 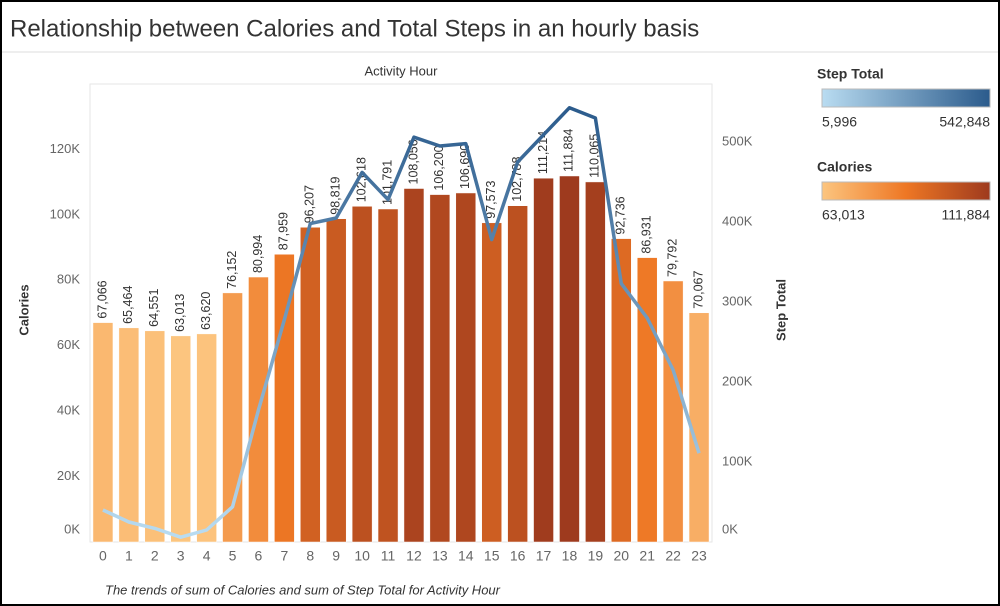 I want to click on y-tick-label: 40K, so click(x=68, y=410).